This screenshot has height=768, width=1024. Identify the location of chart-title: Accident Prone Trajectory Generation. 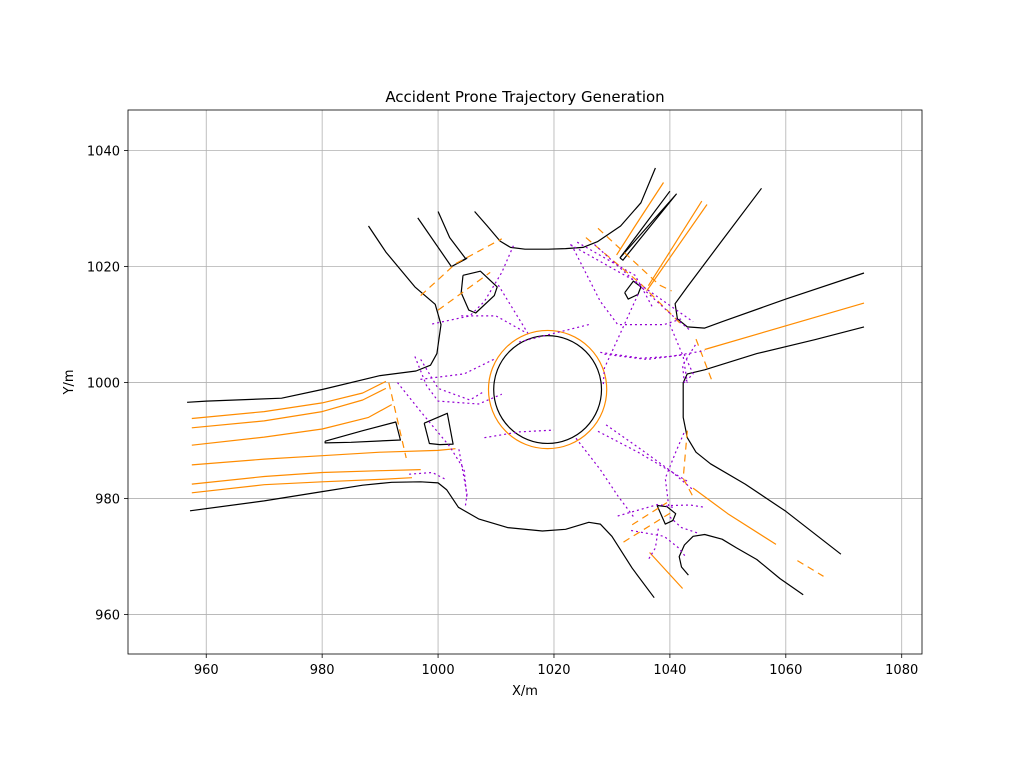
(524, 97).